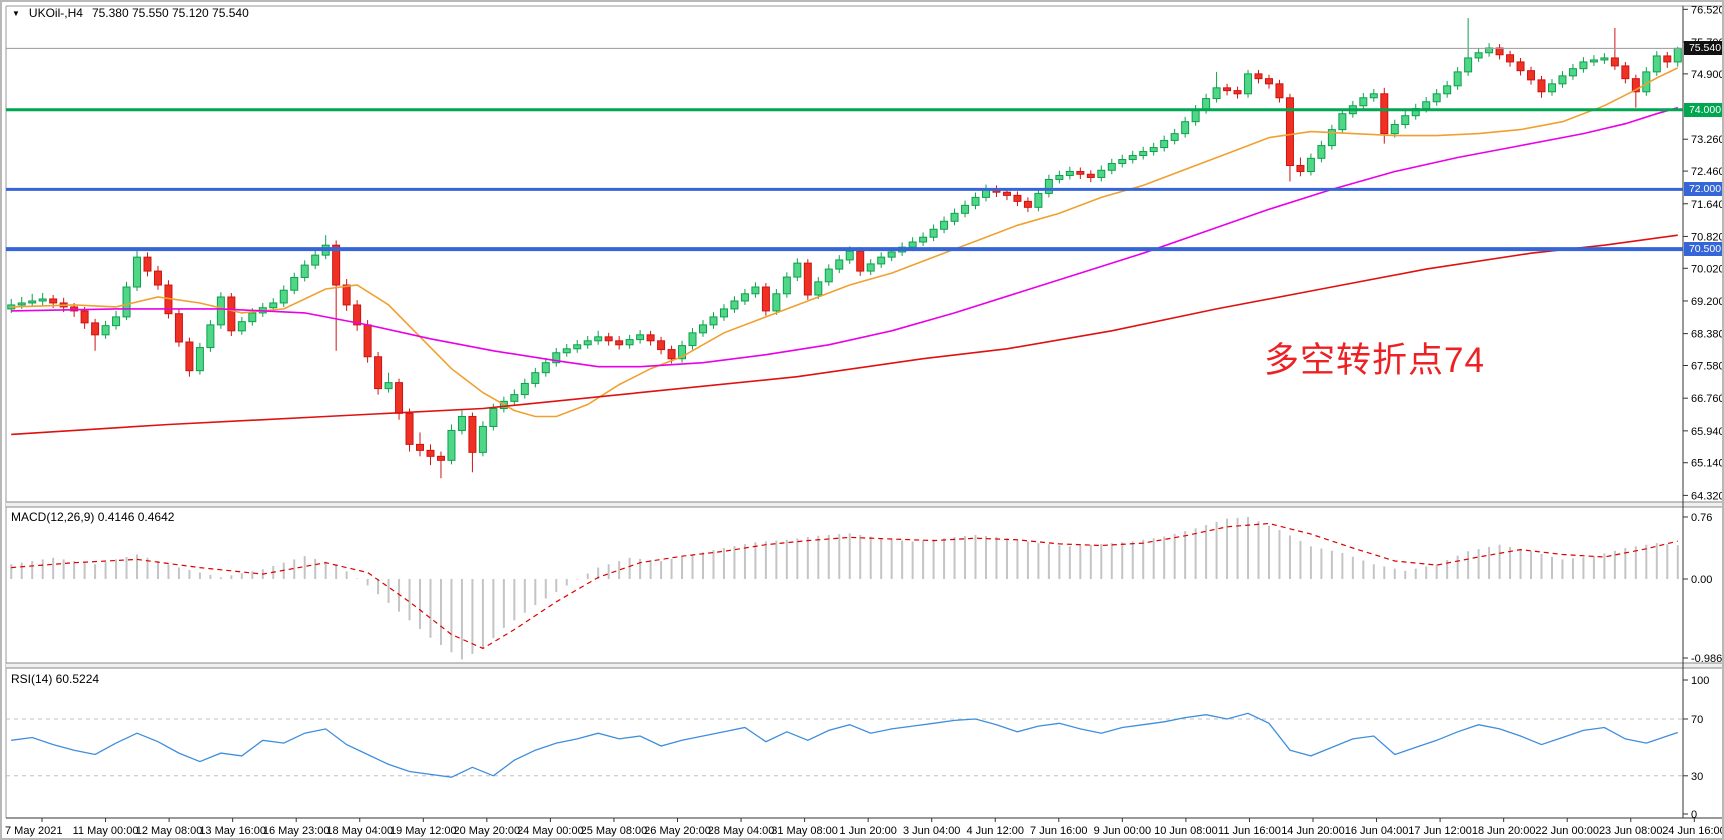 The width and height of the screenshot is (1724, 840). What do you see at coordinates (1504, 831) in the screenshot?
I see `time-axis-label: 18 Jun 20:00` at bounding box center [1504, 831].